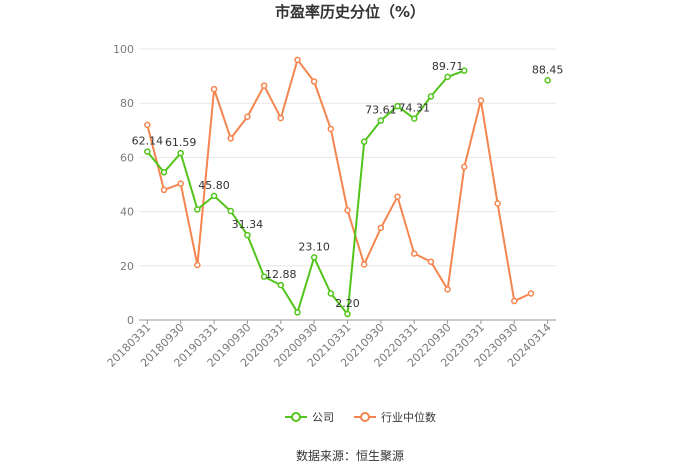  Describe the element at coordinates (408, 417) in the screenshot. I see `legend-label: 行业中位数` at that location.